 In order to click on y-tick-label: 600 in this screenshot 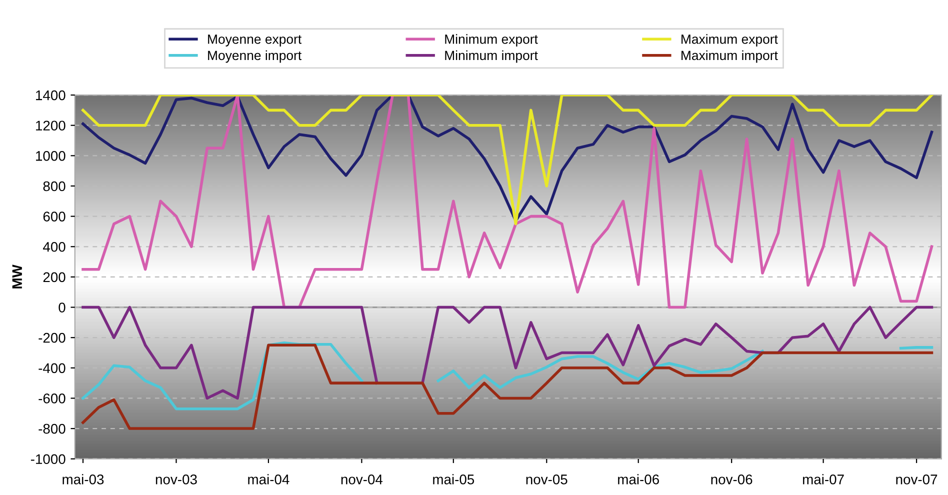, I will do `click(54, 217)`.